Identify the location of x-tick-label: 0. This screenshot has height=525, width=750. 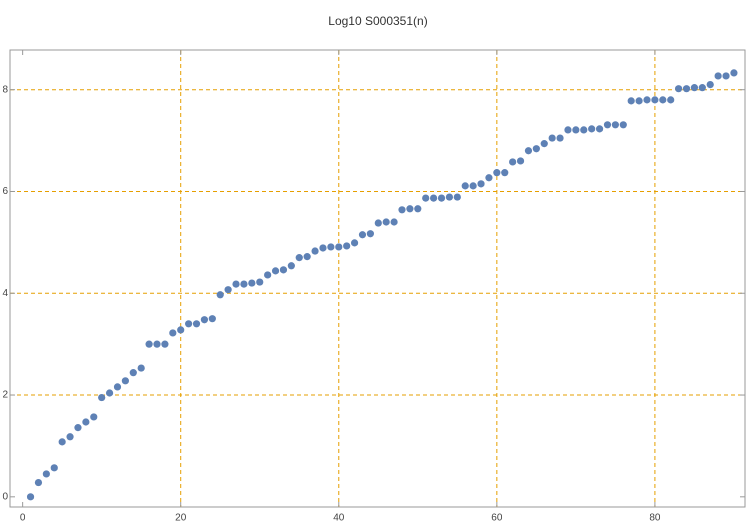
(23, 518).